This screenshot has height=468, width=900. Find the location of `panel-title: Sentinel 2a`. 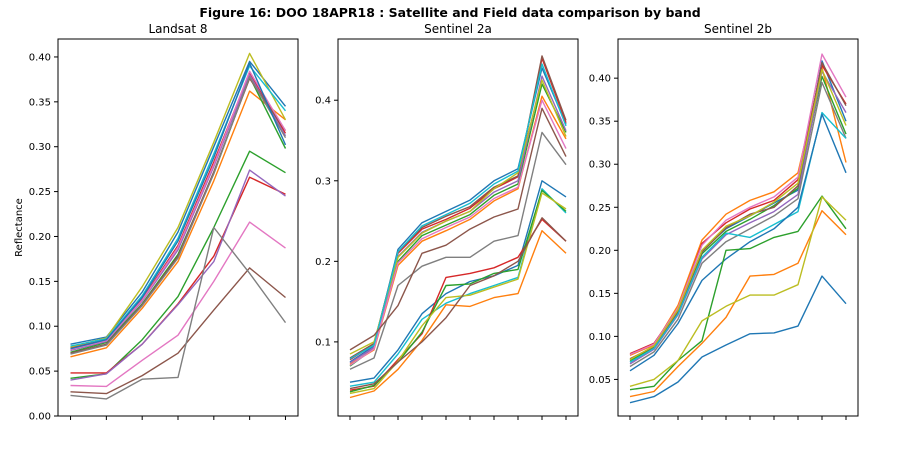

panel-title: Sentinel 2a is located at coordinates (458, 29).